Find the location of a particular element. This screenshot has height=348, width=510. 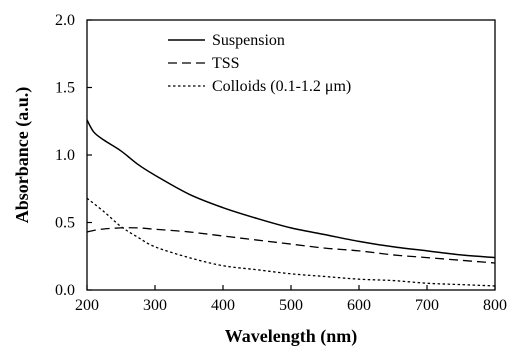

legend-label: Suspension is located at coordinates (248, 40).